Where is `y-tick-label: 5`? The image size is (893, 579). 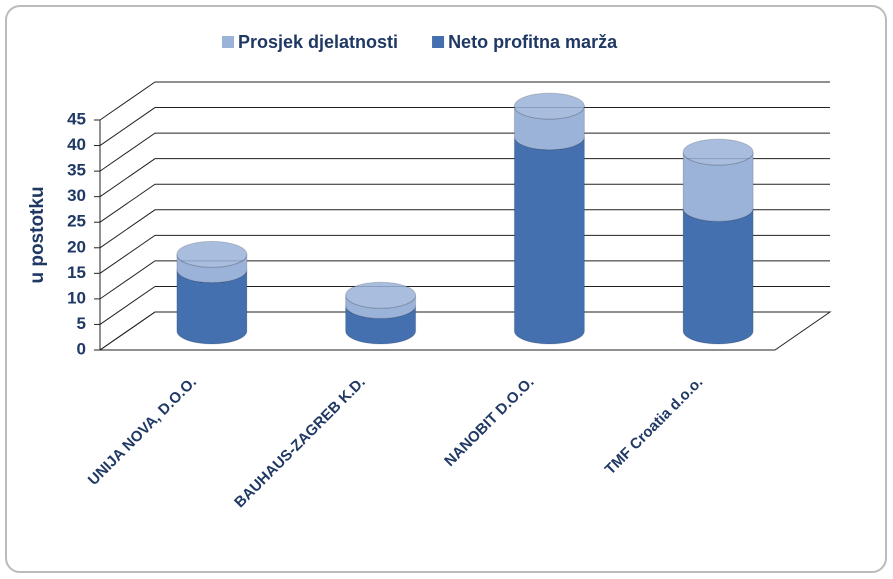
y-tick-label: 5 is located at coordinates (81, 323).